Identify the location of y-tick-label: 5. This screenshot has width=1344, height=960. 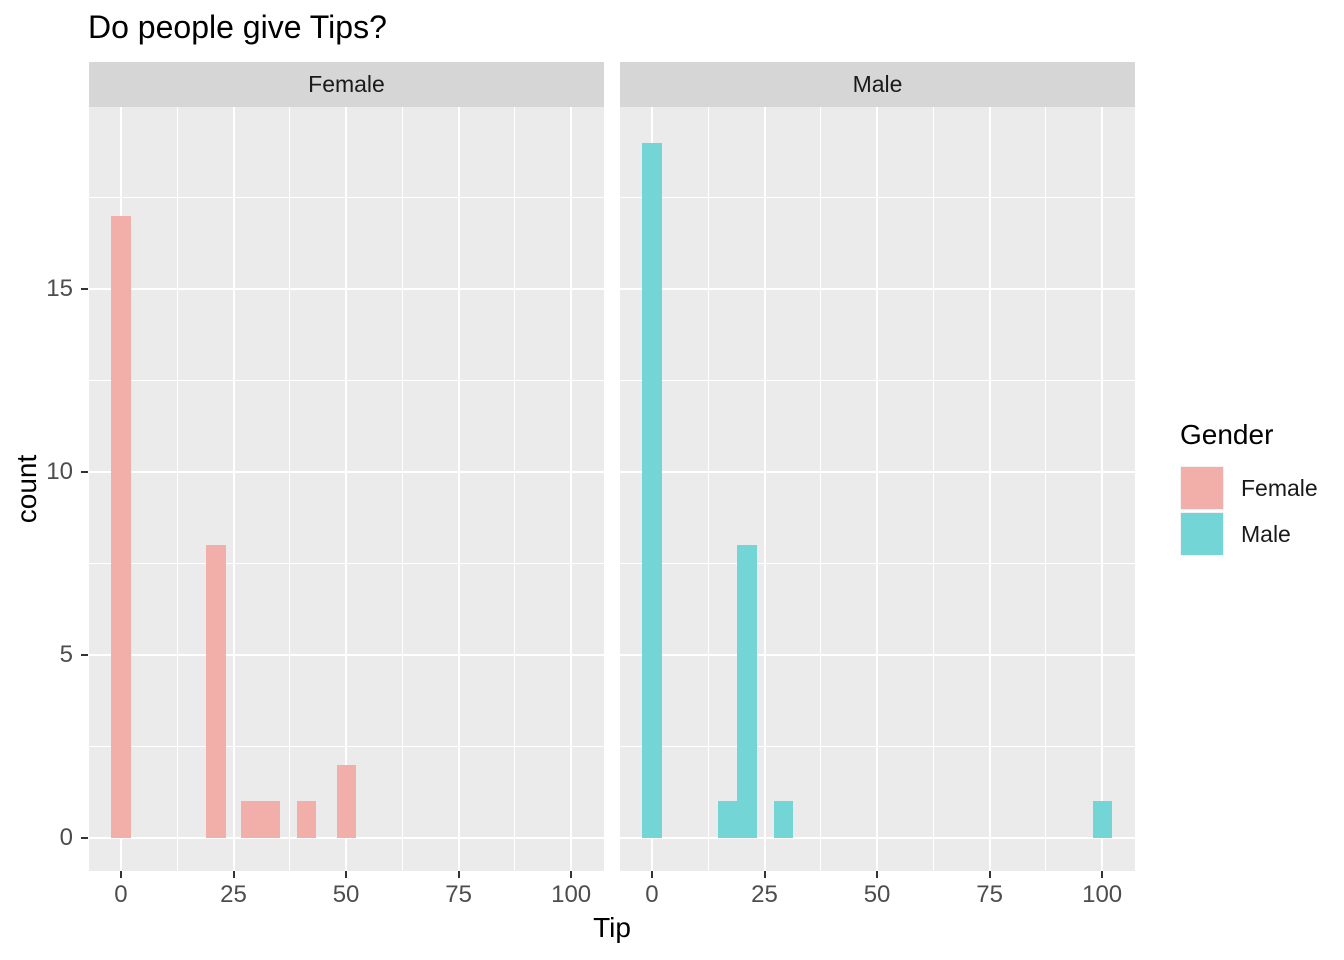
(66, 654).